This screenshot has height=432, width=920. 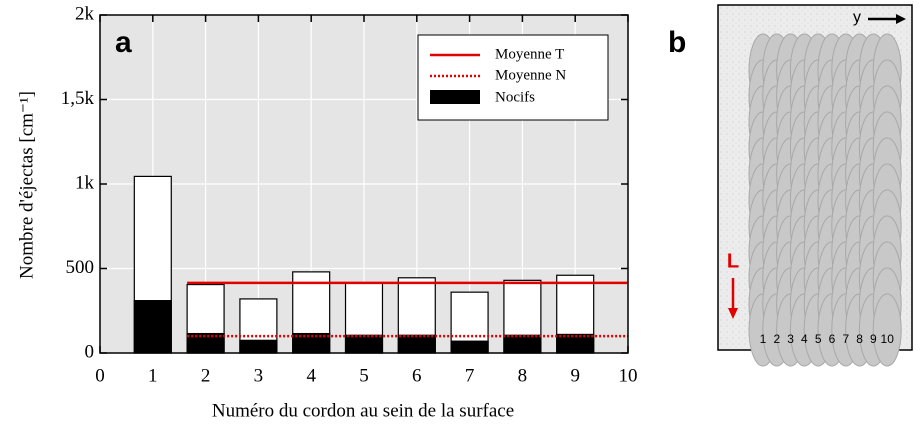 What do you see at coordinates (575, 375) in the screenshot?
I see `x-tick-label: 9` at bounding box center [575, 375].